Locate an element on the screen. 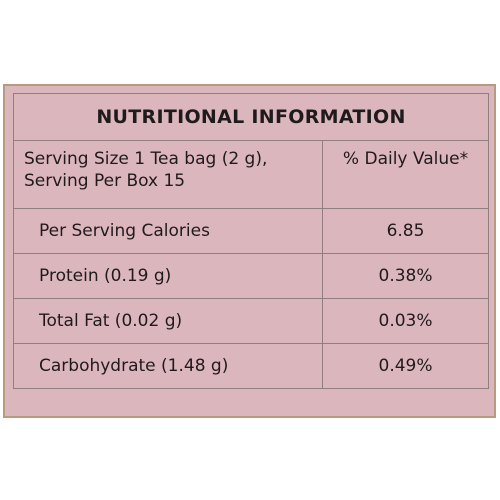 The width and height of the screenshot is (500, 500). servings-per-box-text: Serving Per Box 15 is located at coordinates (105, 181).